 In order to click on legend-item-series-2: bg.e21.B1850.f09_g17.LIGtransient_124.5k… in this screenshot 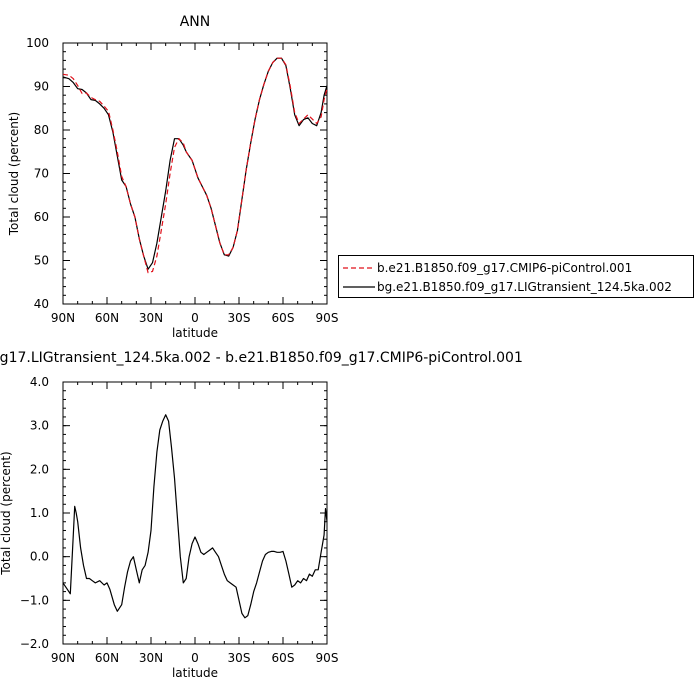, I will do `click(507, 287)`.